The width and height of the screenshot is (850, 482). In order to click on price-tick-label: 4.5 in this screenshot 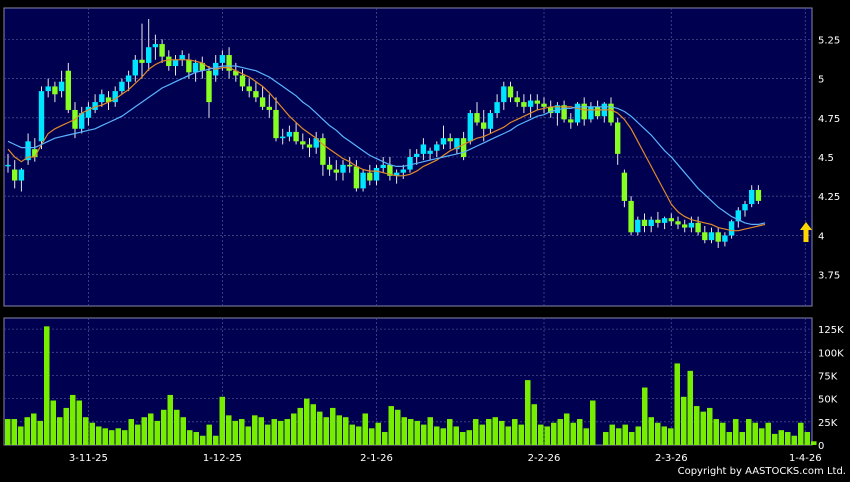, I will do `click(826, 158)`.